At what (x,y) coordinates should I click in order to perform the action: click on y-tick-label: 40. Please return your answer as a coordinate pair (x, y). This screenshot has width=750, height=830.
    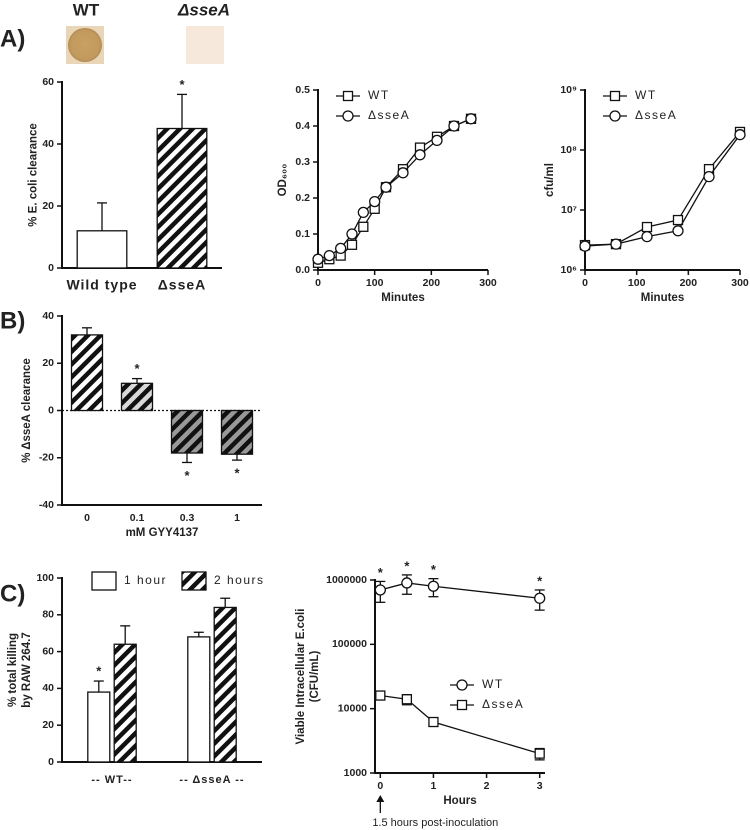
    Looking at the image, I should click on (48, 688).